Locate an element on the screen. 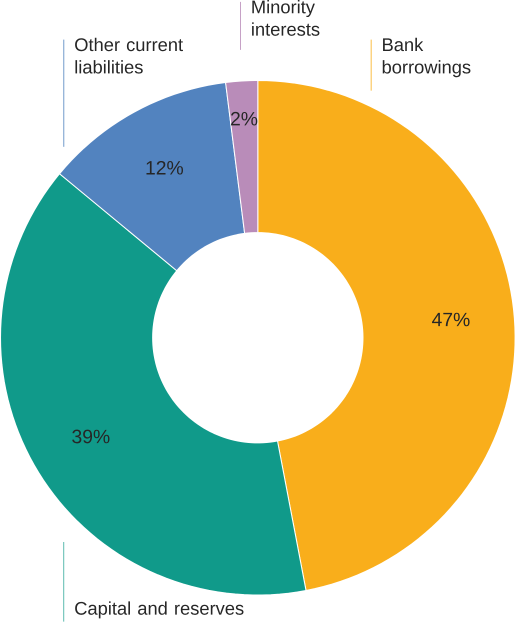 The width and height of the screenshot is (516, 622). slice-label: Minority interests is located at coordinates (286, 18).